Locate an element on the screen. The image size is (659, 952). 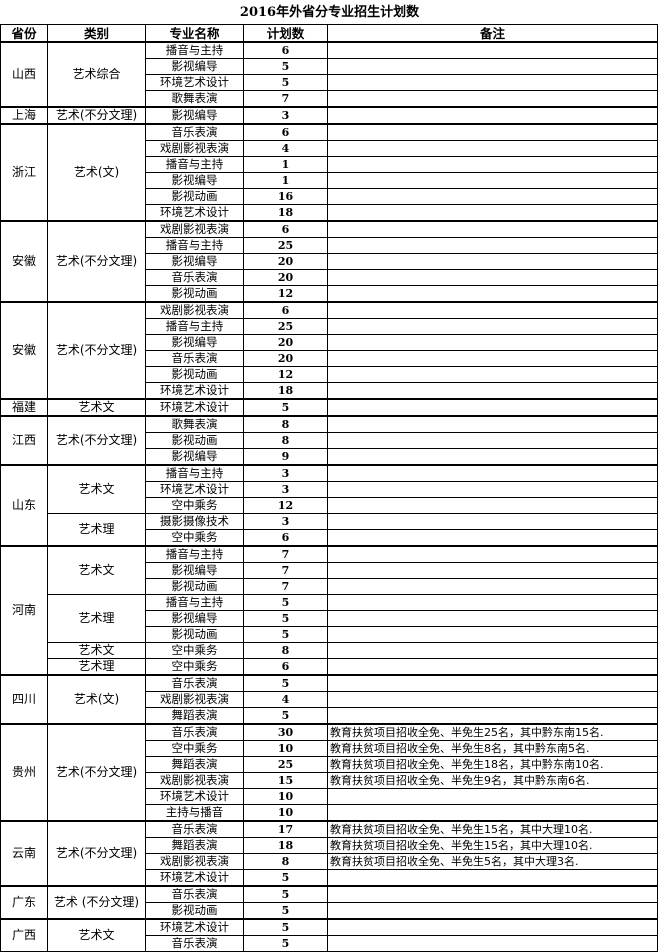
table-row: 环境艺术设计 5 is located at coordinates (329, 82).